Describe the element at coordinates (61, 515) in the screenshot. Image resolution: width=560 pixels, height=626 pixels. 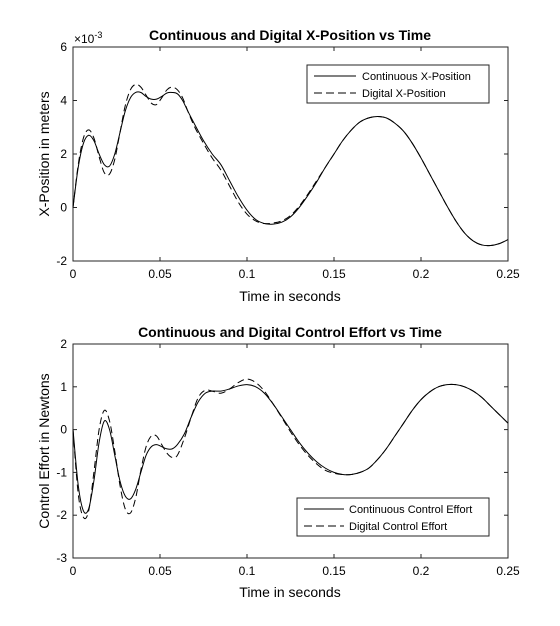
I see `bottom-ytick-label: -2` at that location.